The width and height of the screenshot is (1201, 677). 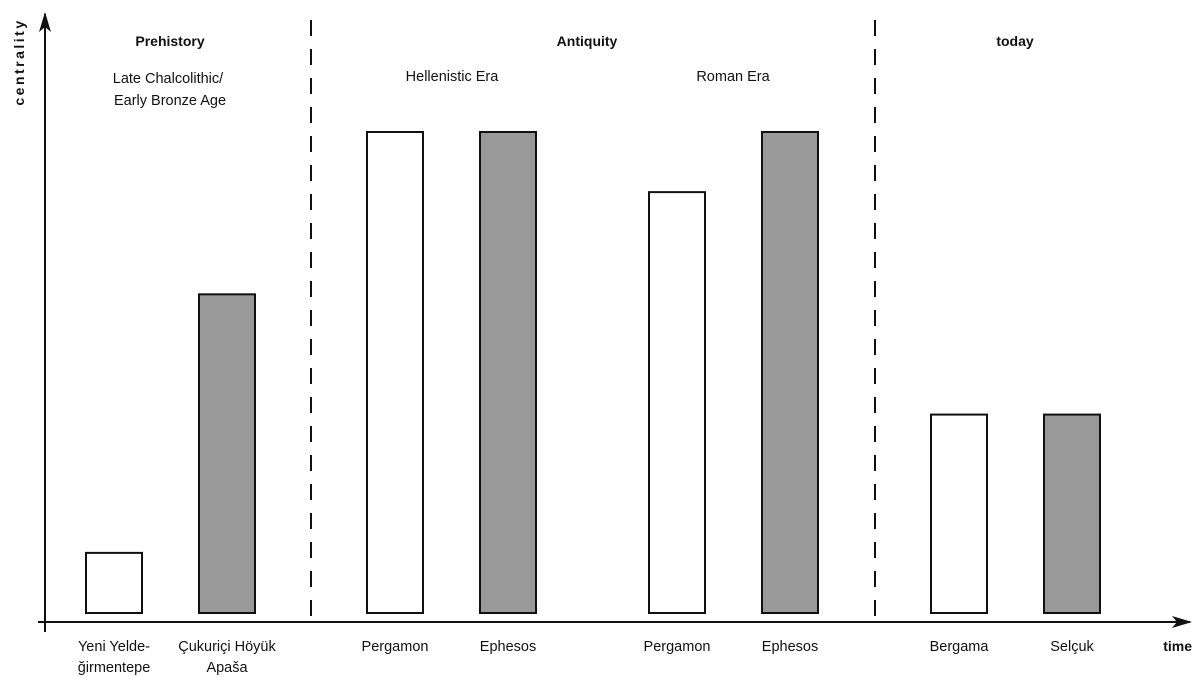 I want to click on category-label-8: Selçuk, so click(x=1072, y=647).